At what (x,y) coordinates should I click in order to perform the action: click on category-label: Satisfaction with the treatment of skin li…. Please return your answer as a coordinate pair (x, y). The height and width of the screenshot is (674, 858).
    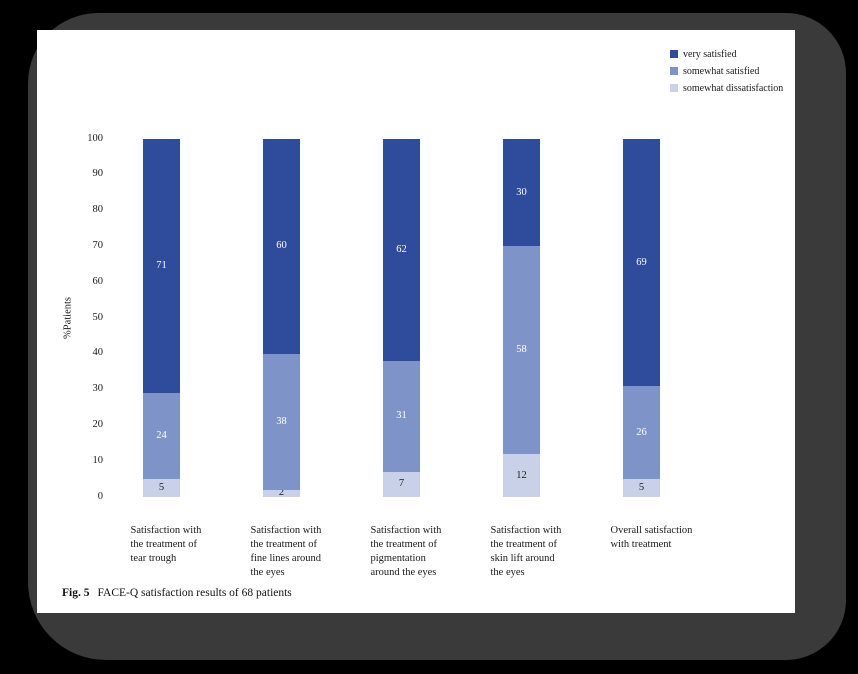
    Looking at the image, I should click on (547, 551).